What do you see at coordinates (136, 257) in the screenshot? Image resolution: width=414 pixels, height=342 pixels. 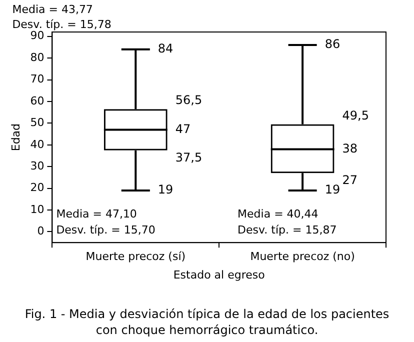 I see `x-tick-label: Muerte precoz (sí)` at bounding box center [136, 257].